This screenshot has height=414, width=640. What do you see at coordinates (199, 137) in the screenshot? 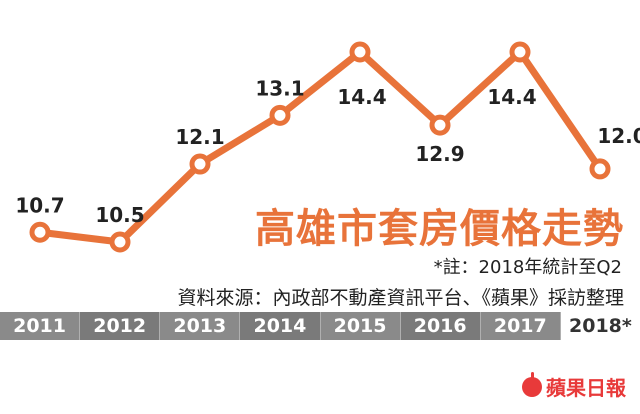
I see `data-label: 12.1` at bounding box center [199, 137].